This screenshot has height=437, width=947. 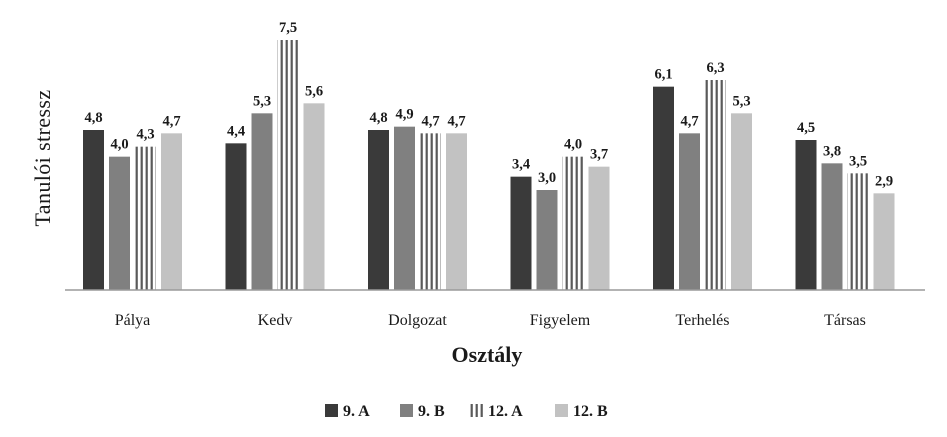 What do you see at coordinates (806, 215) in the screenshot?
I see `bar-tarsas-9-a` at bounding box center [806, 215].